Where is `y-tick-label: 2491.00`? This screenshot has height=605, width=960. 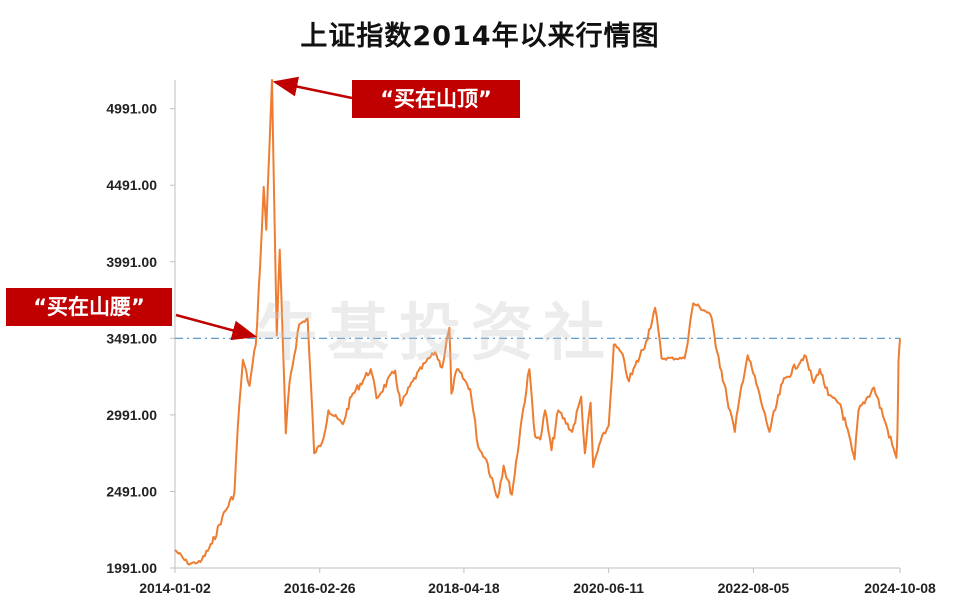
y-tick-label: 2491.00 is located at coordinates (131, 491).